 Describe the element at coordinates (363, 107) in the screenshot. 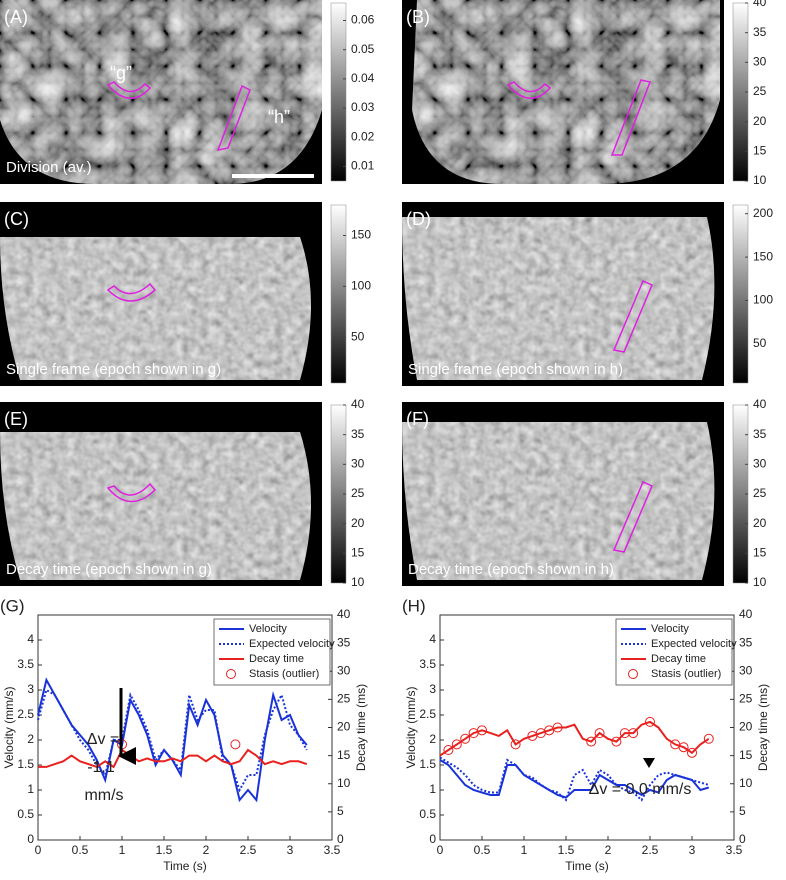

I see `colorbar-tick-label: 0.03` at that location.